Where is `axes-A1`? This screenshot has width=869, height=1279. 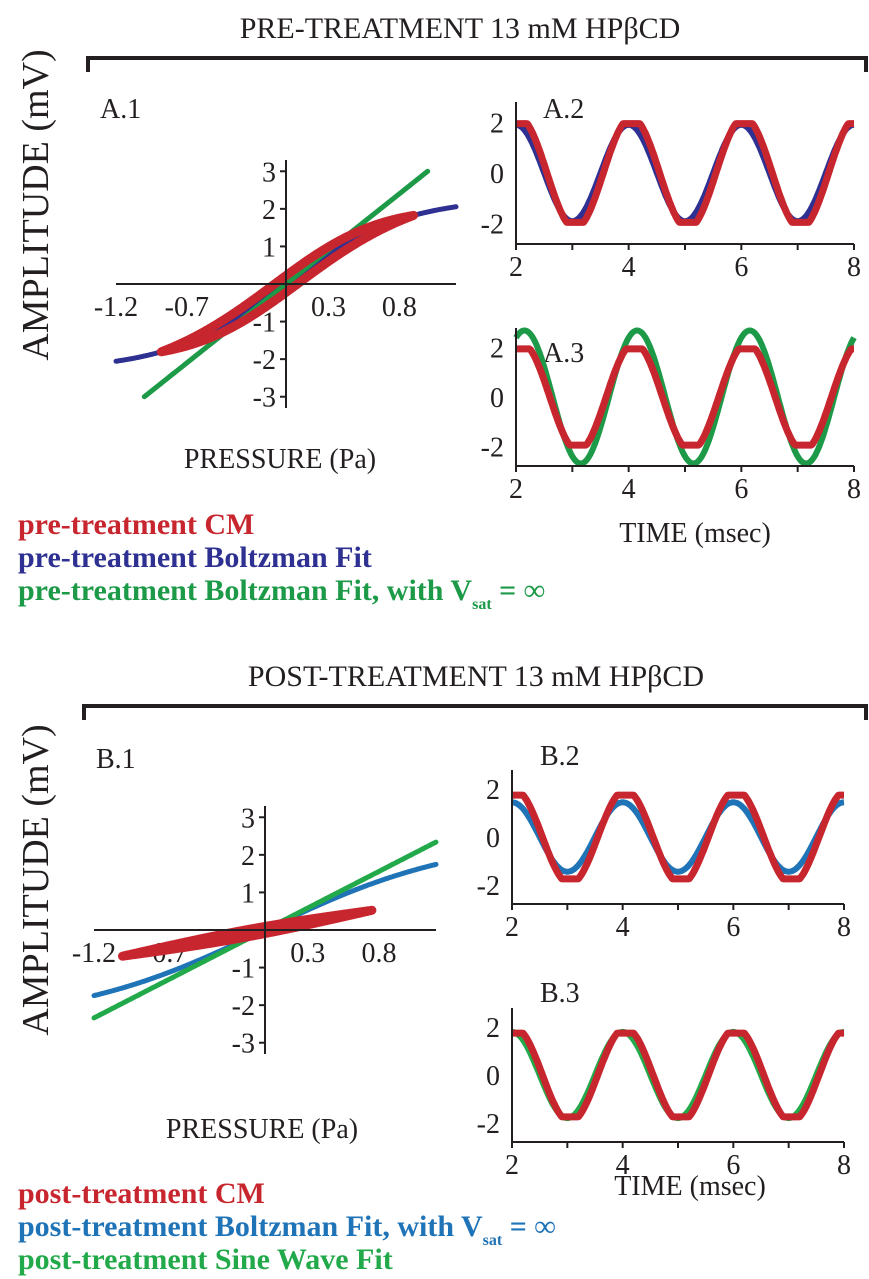
axes-A1 is located at coordinates (286, 284).